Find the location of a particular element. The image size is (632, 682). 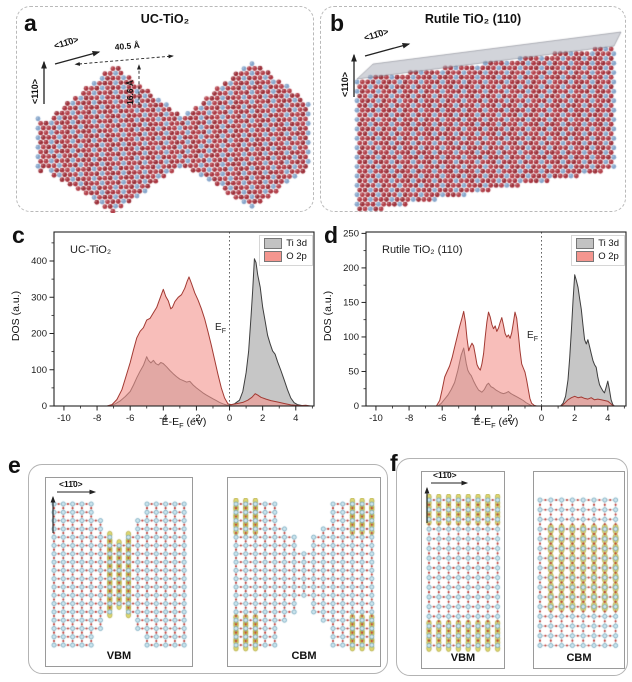

panel-a-title: UC-TiO₂ is located at coordinates (165, 19).